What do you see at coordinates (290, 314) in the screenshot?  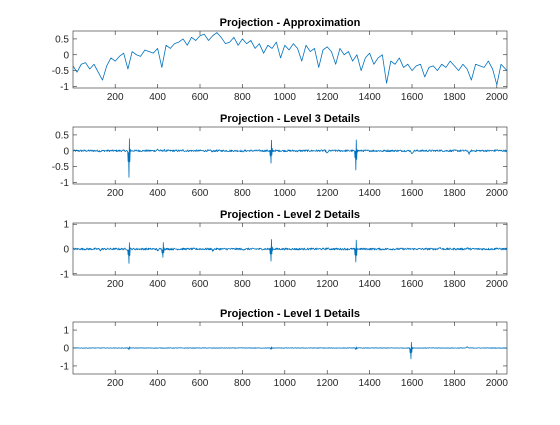 I see `chart-title: Projection - Level 1 Details` at bounding box center [290, 314].